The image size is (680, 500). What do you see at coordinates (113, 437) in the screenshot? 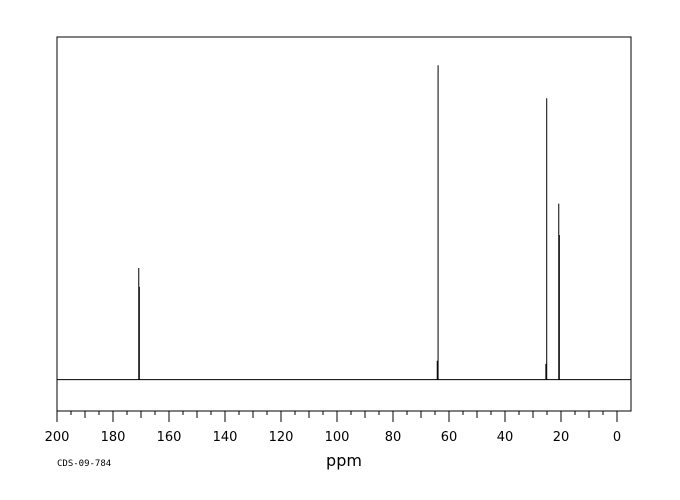
I see `x-tick-label: 180` at bounding box center [113, 437].